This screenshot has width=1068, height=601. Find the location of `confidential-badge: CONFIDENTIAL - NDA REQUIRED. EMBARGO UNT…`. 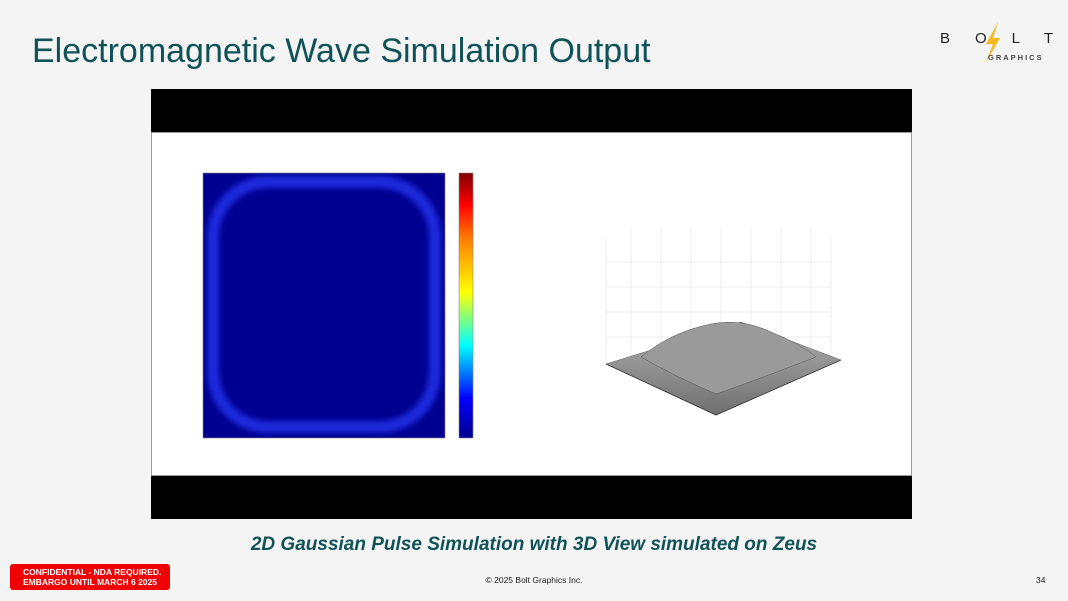

confidential-badge: CONFIDENTIAL - NDA REQUIRED. EMBARGO UNT… is located at coordinates (90, 577).